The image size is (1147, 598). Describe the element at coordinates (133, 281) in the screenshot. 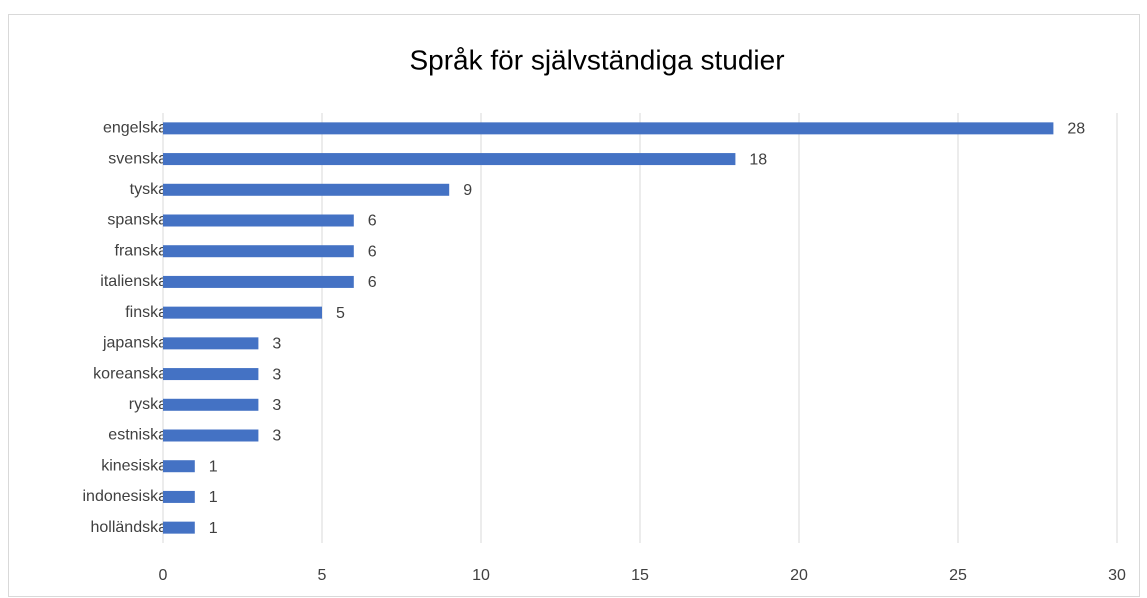

I see `y-tick-label: italienska` at that location.